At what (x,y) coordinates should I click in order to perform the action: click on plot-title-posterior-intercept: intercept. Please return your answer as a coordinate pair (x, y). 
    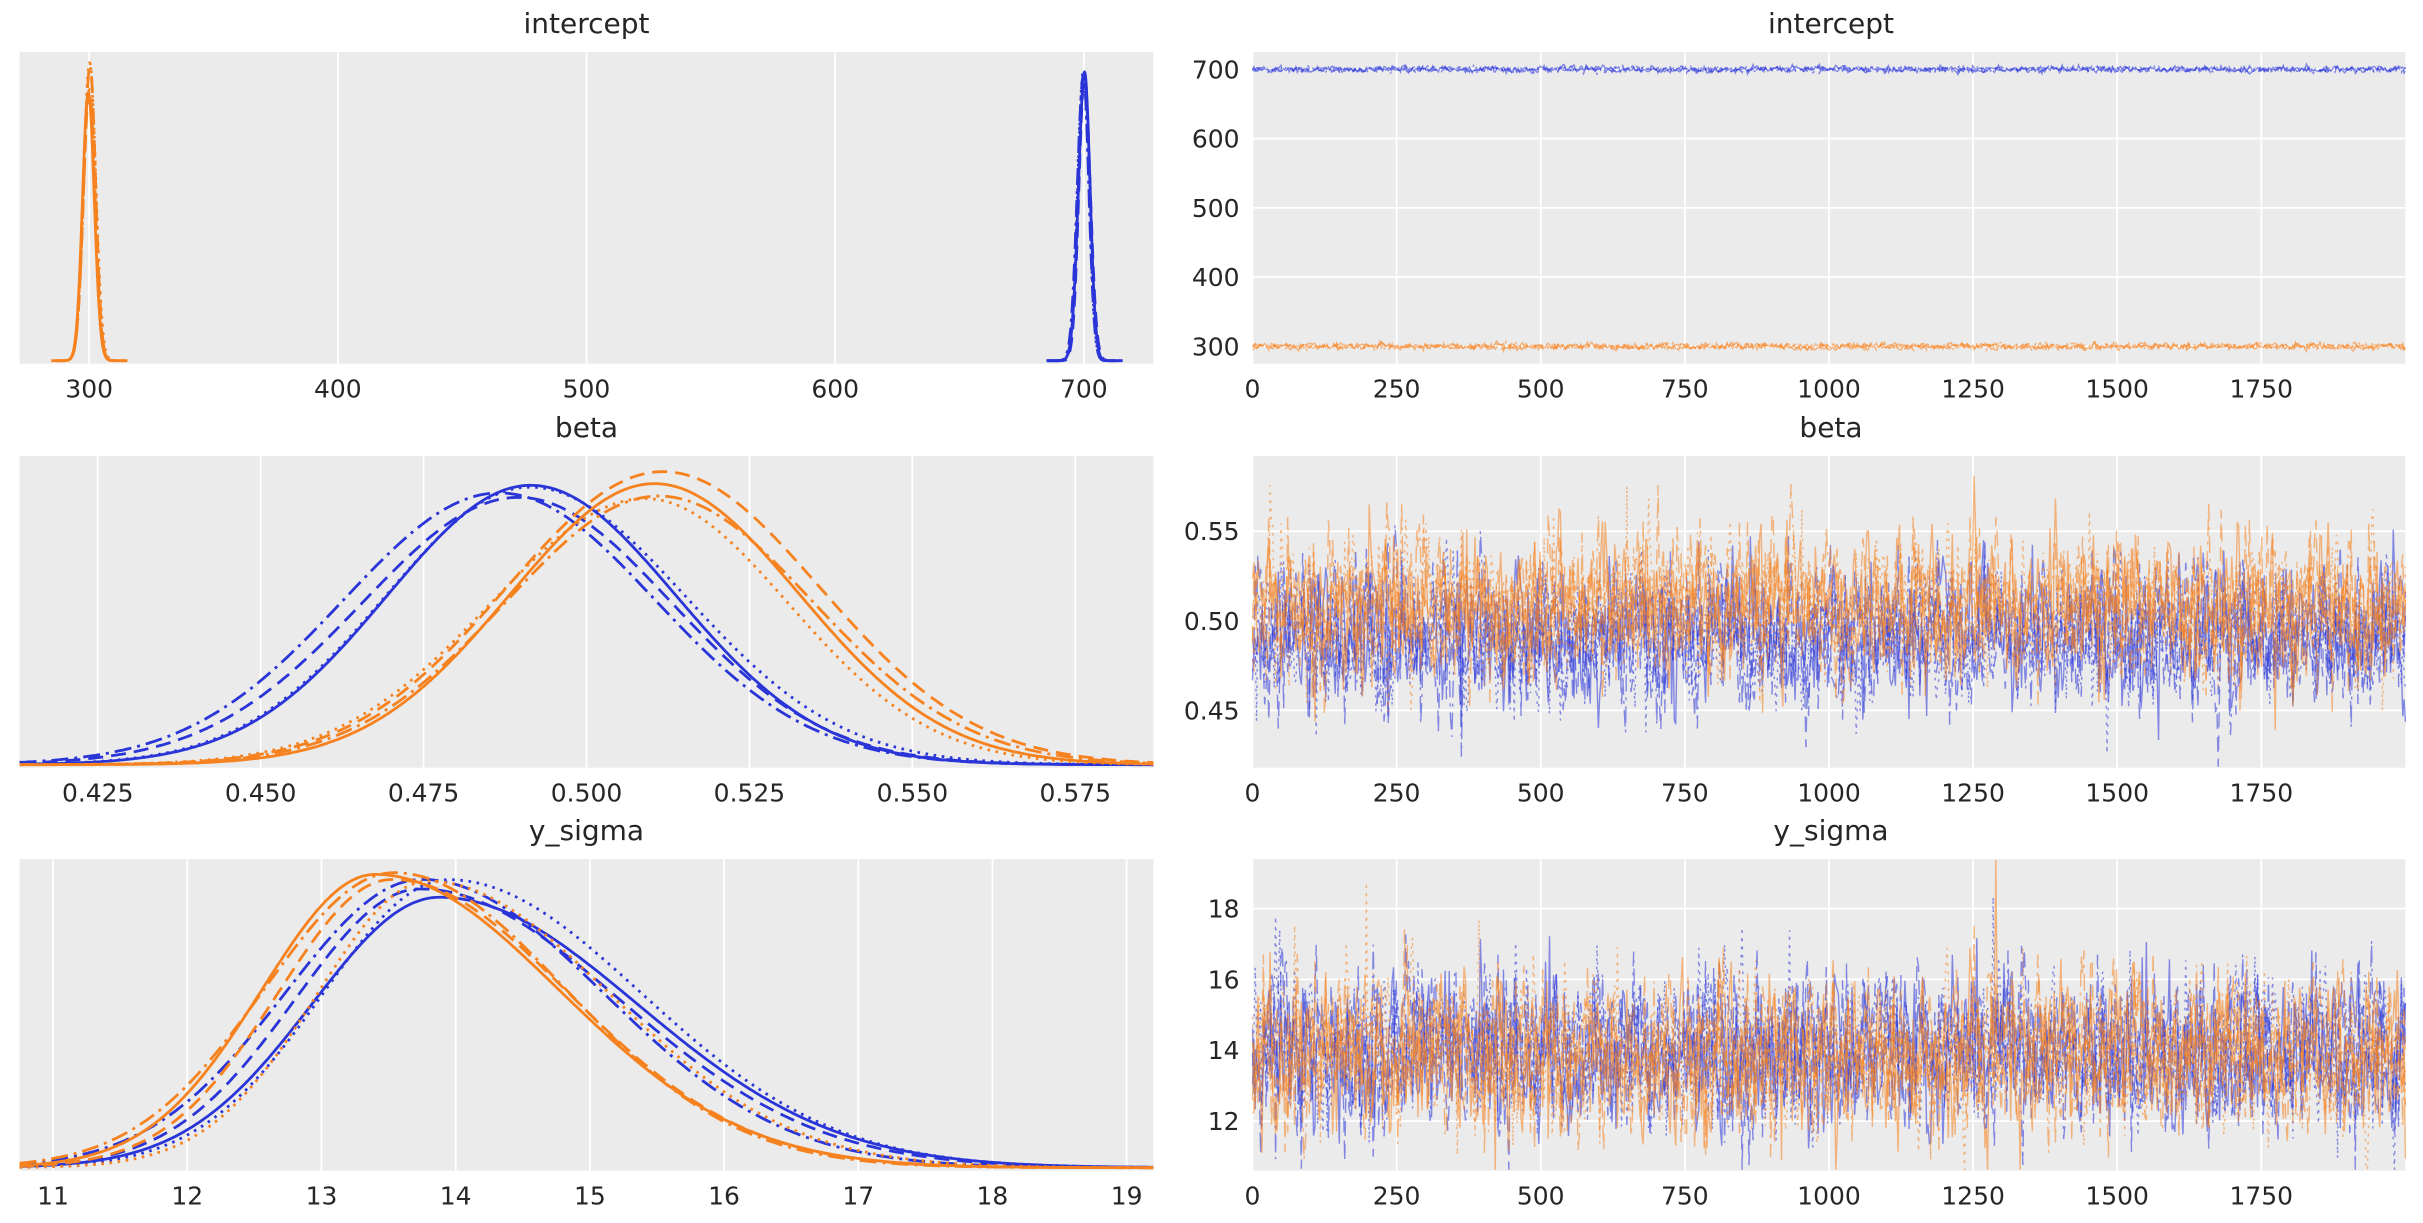
    Looking at the image, I should click on (586, 23).